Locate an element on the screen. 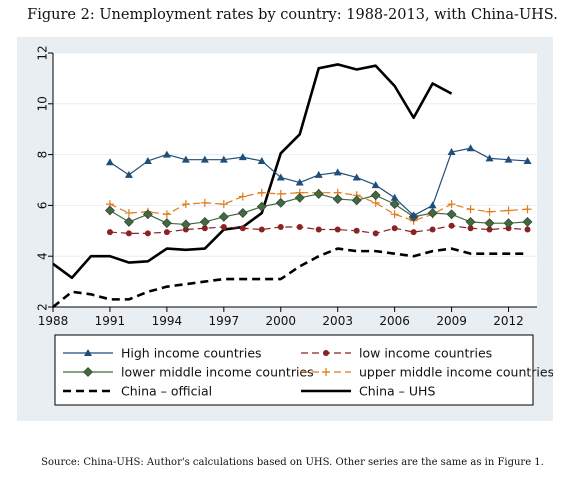 The image size is (585, 480). legend-label: upper middle income countries is located at coordinates (456, 372).